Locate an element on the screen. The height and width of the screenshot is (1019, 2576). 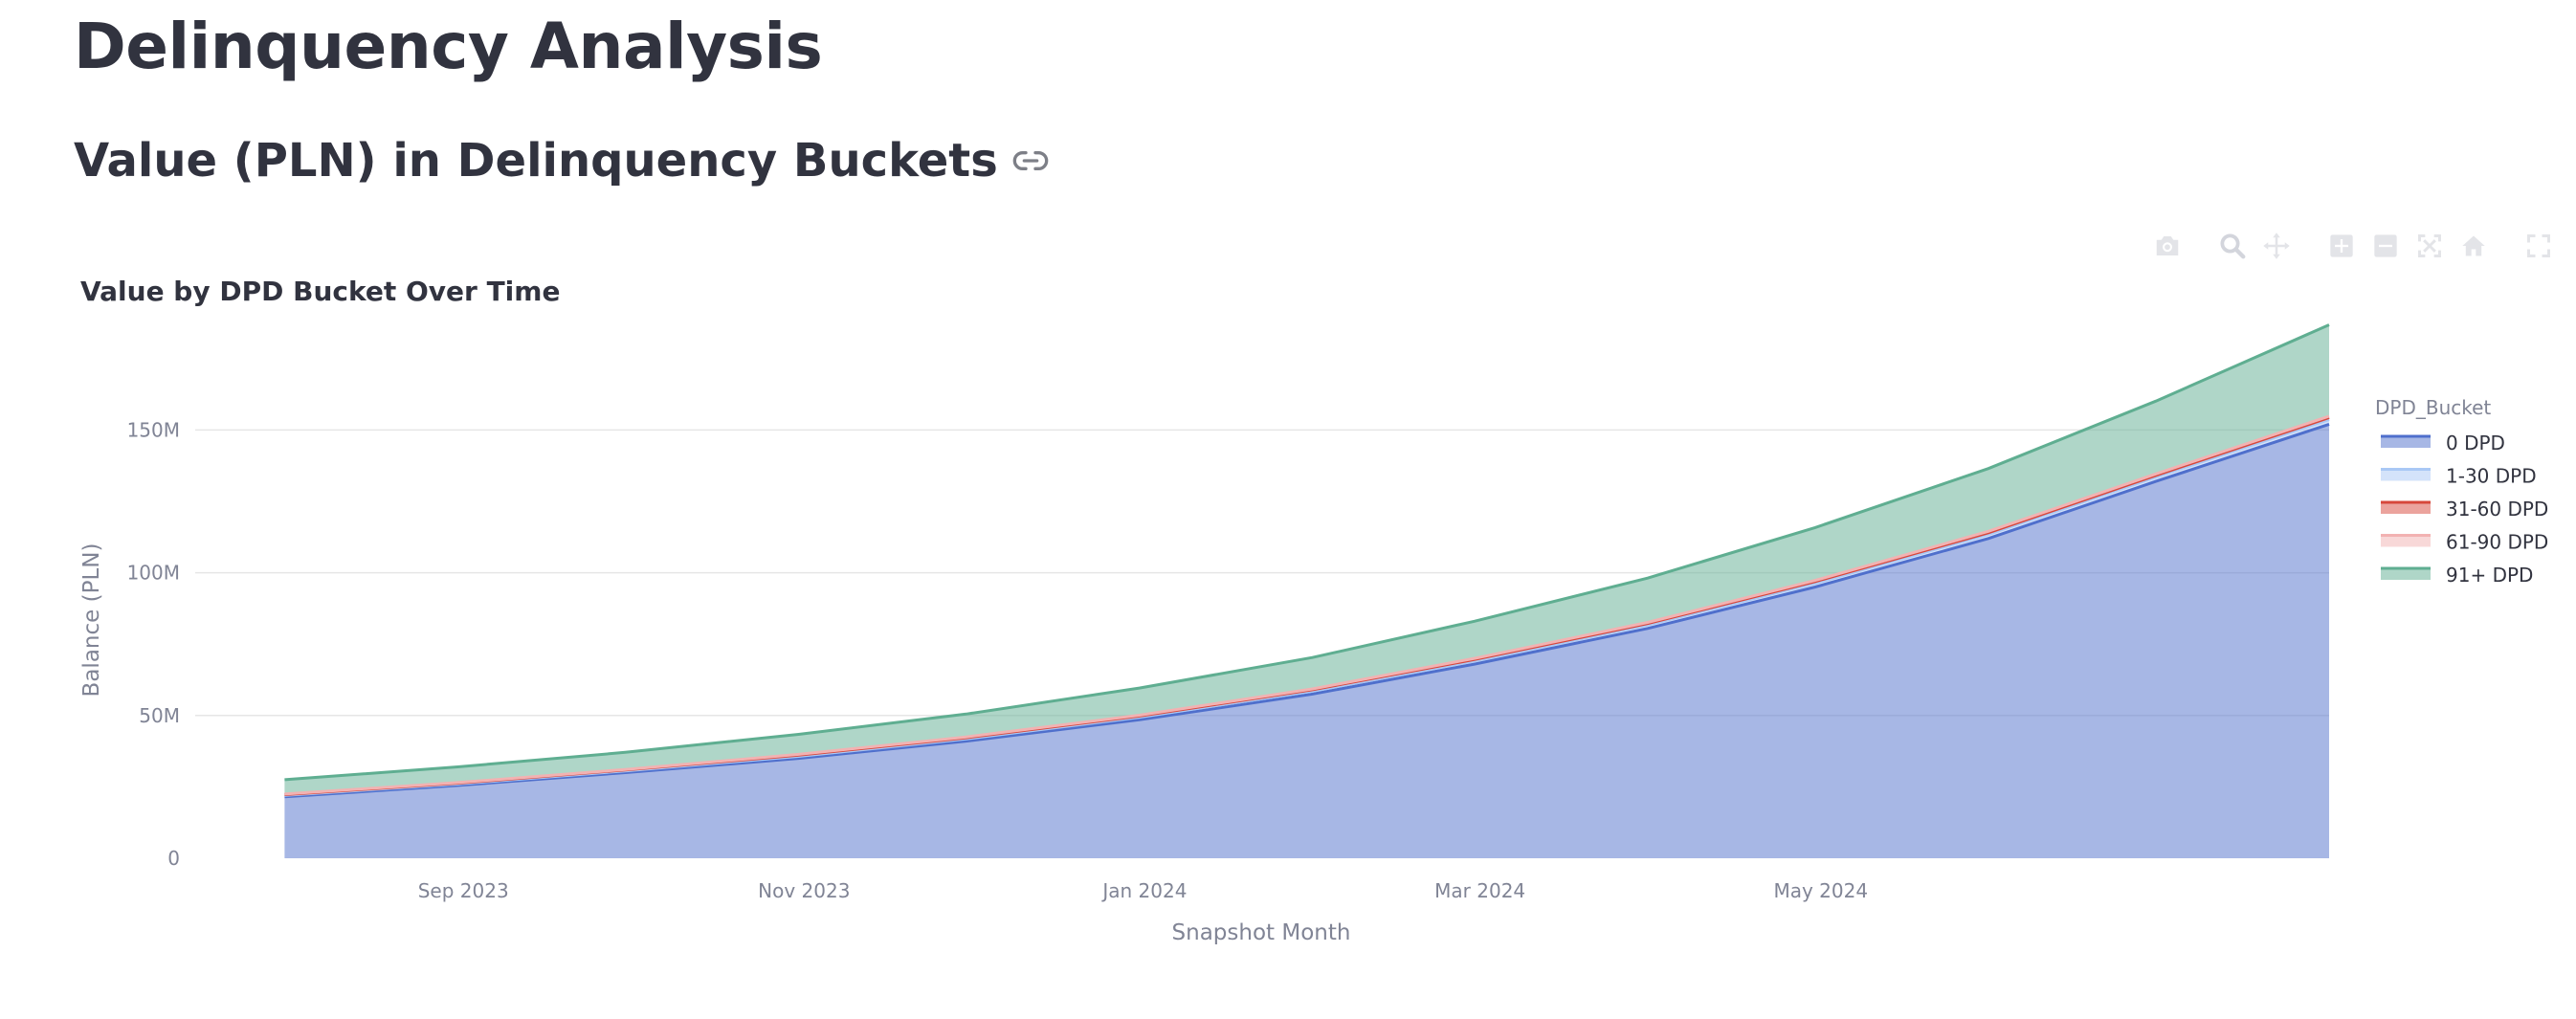
x-axis-label: Snapshot Month is located at coordinates (1261, 932).